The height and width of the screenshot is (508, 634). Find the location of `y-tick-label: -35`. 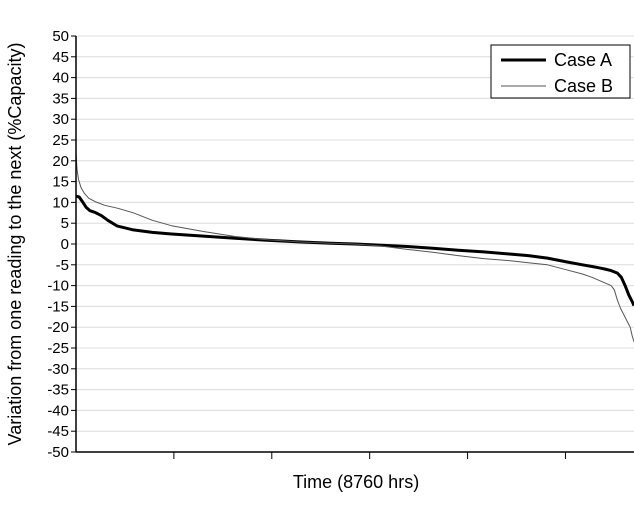

y-tick-label: -35 is located at coordinates (58, 390).